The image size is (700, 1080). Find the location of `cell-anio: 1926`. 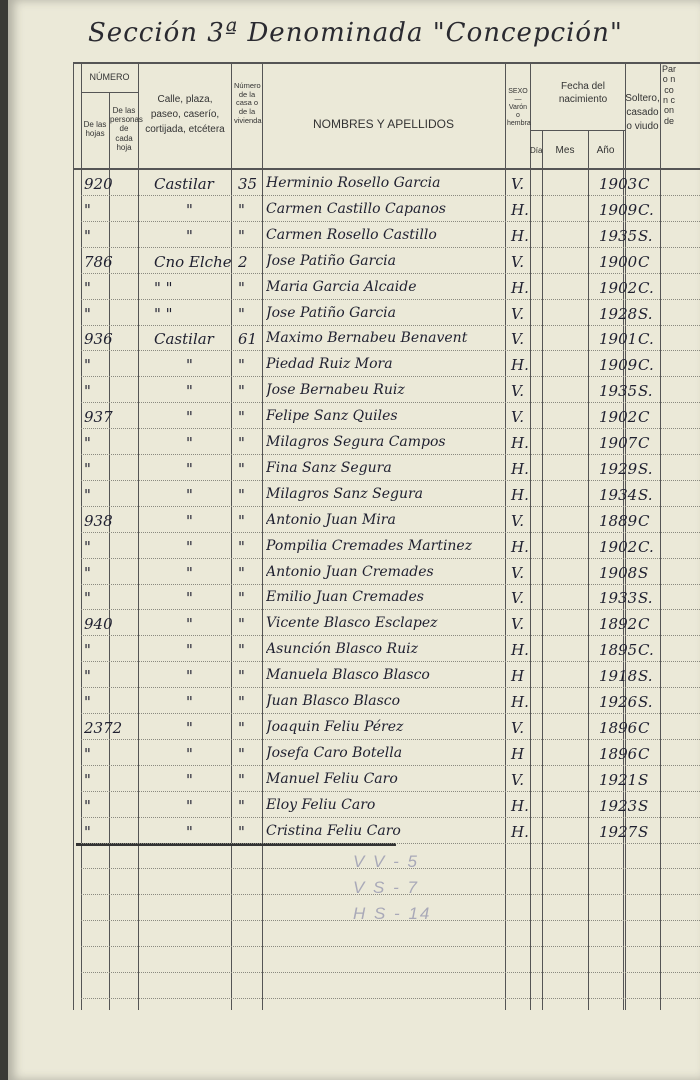

cell-anio: 1926 is located at coordinates (618, 702).